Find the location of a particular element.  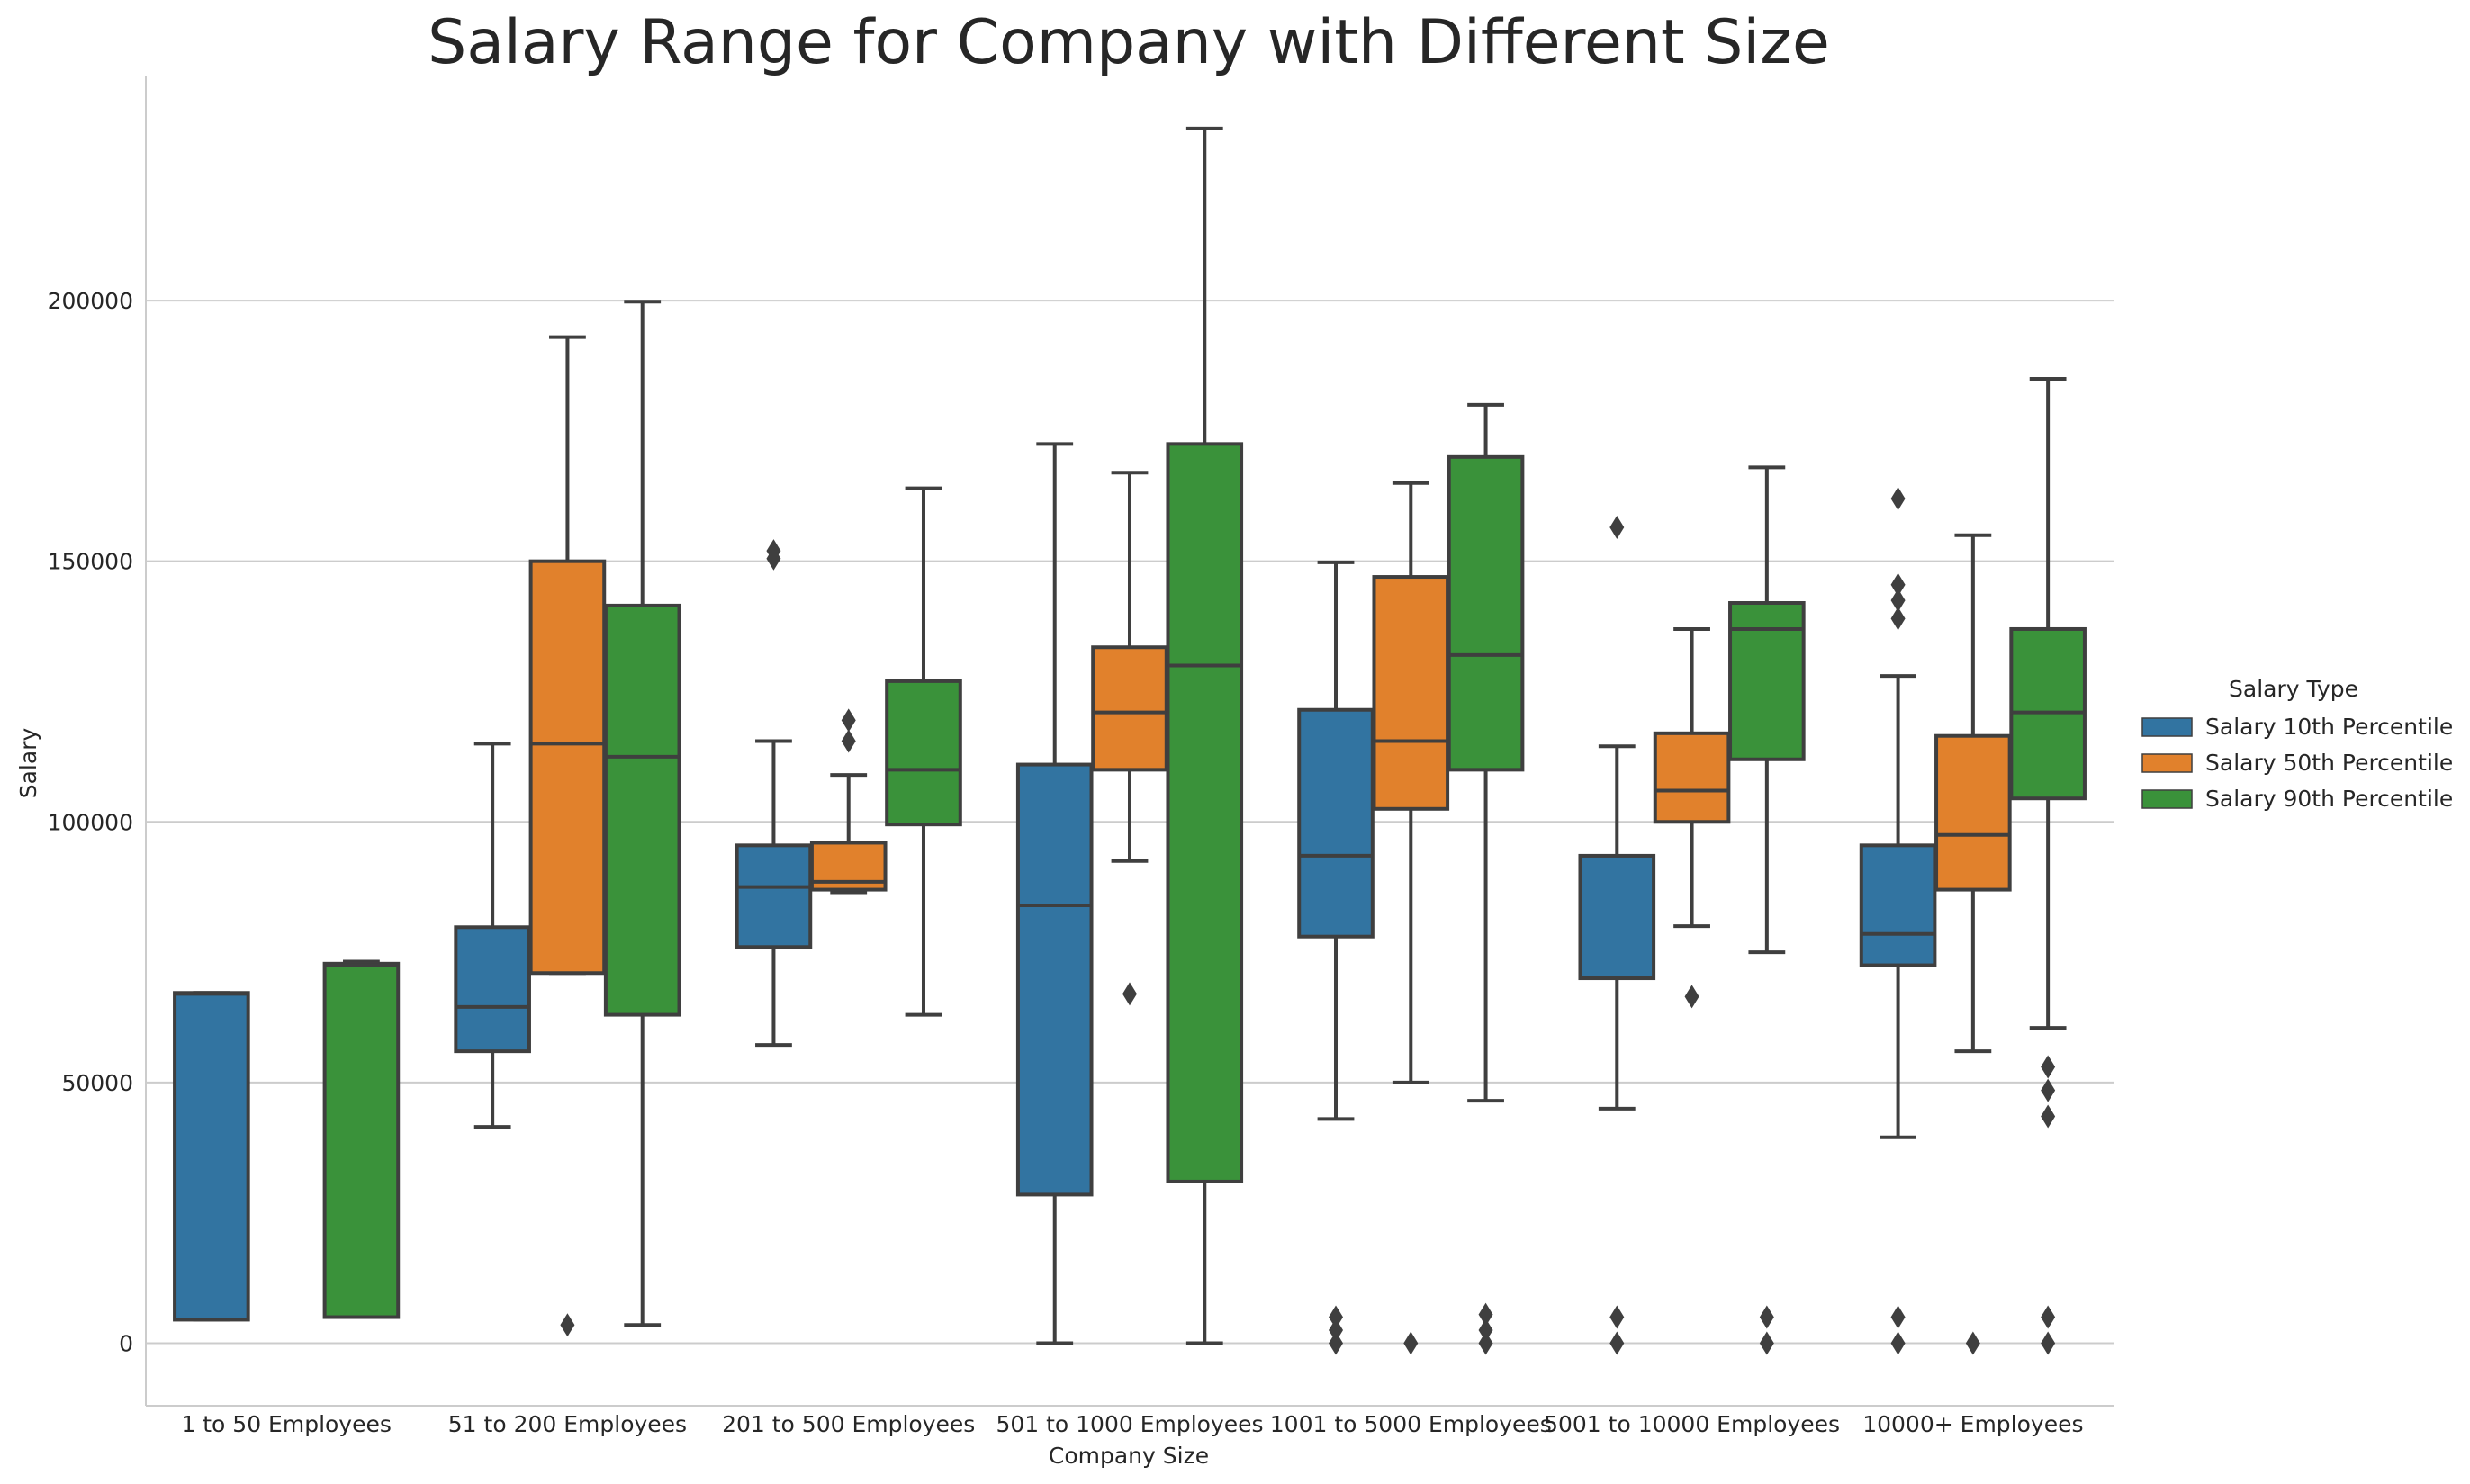

x-tick-label: 501 to 1000 Employees is located at coordinates (1129, 1424).